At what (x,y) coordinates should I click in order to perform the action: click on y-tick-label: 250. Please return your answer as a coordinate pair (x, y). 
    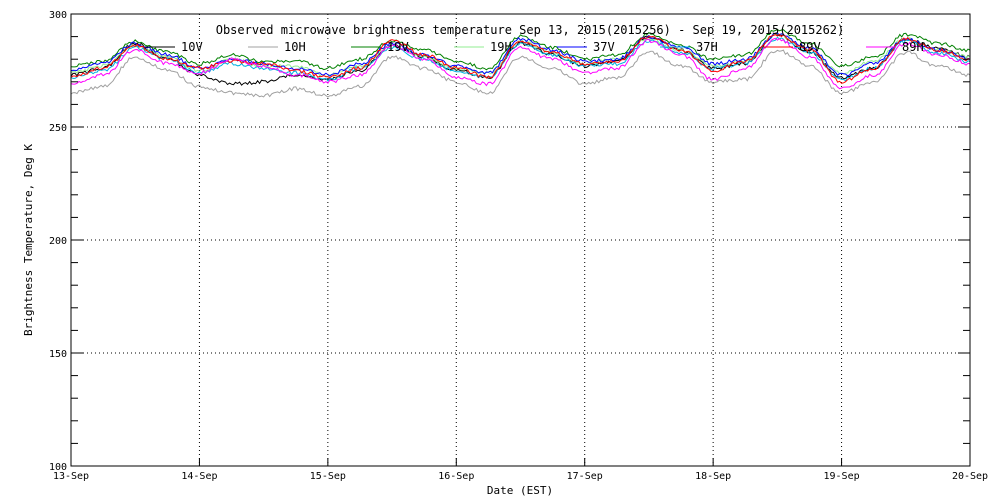
    Looking at the image, I should click on (58, 128).